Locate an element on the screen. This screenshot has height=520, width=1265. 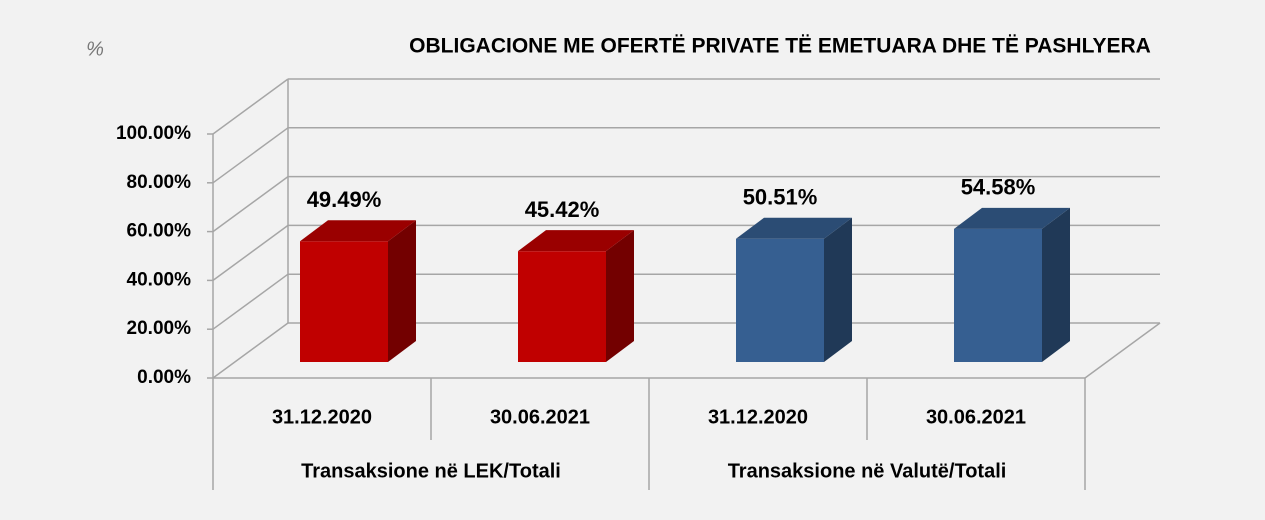
value-label: 45.42% is located at coordinates (562, 209).